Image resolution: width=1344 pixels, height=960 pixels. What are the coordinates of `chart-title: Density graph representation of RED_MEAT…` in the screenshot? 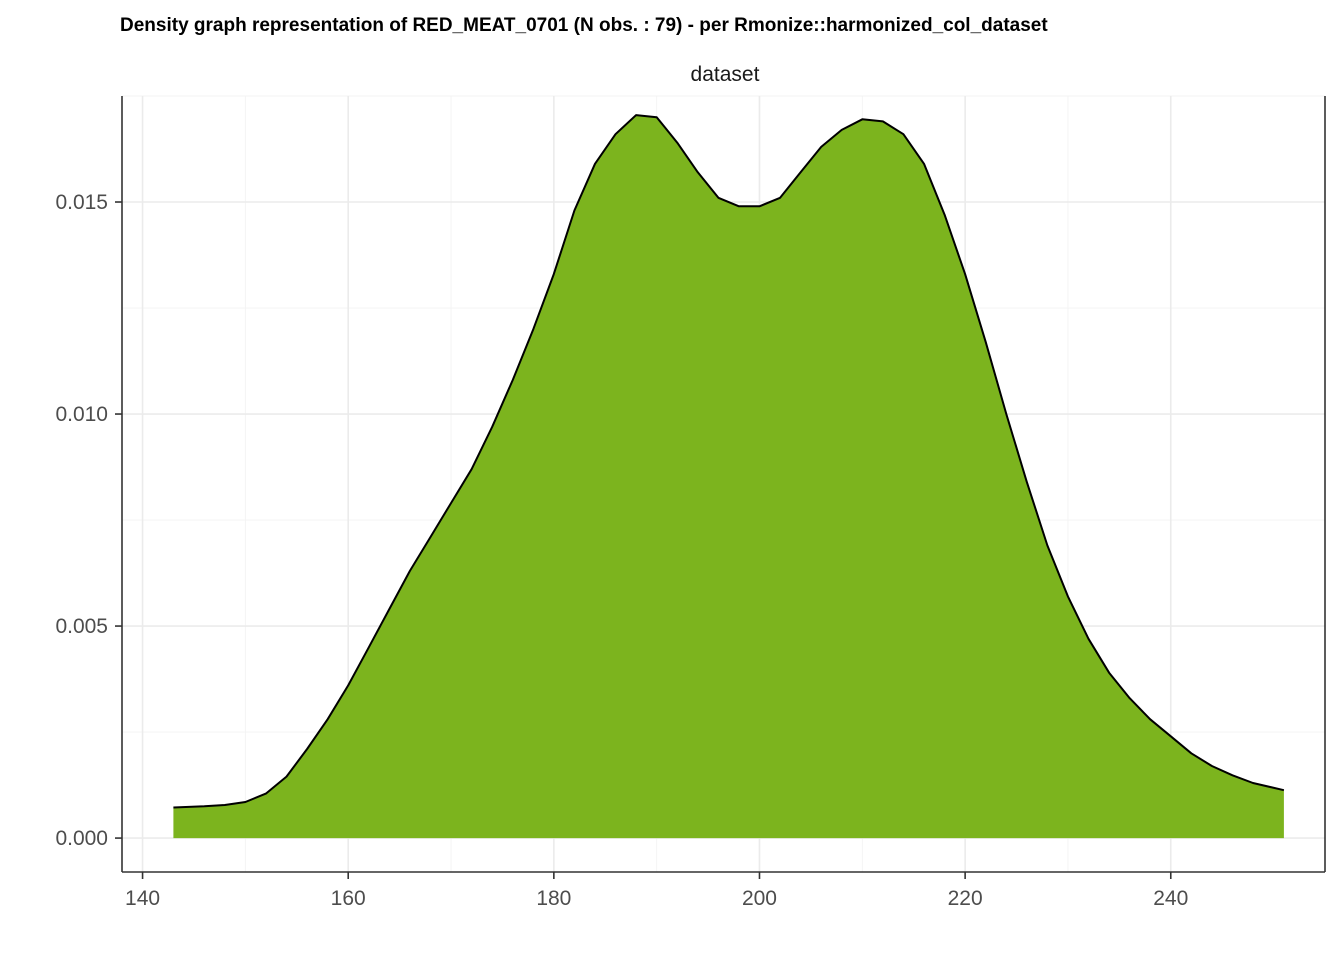 It's located at (584, 25).